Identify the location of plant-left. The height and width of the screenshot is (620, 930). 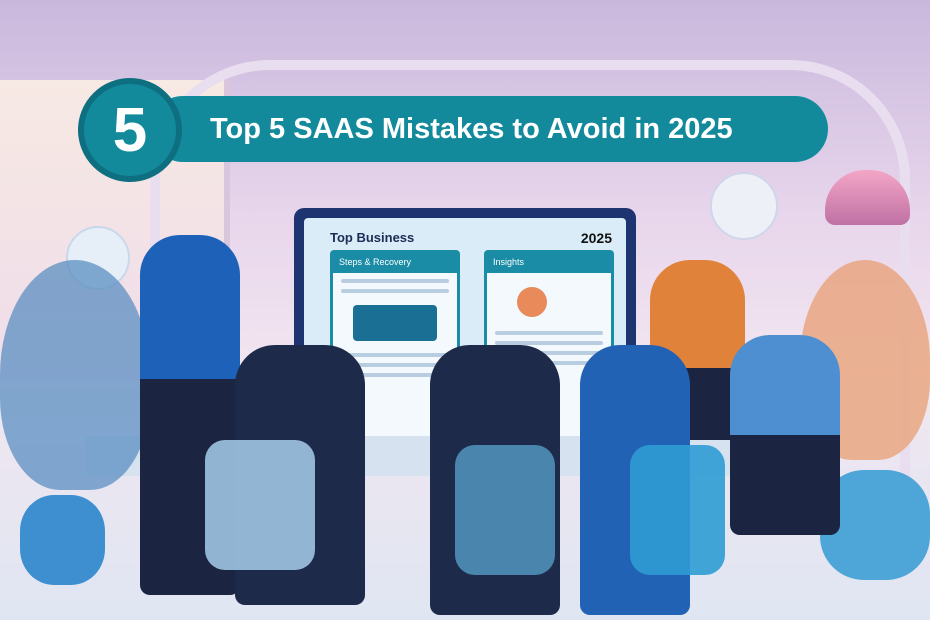
(75, 375).